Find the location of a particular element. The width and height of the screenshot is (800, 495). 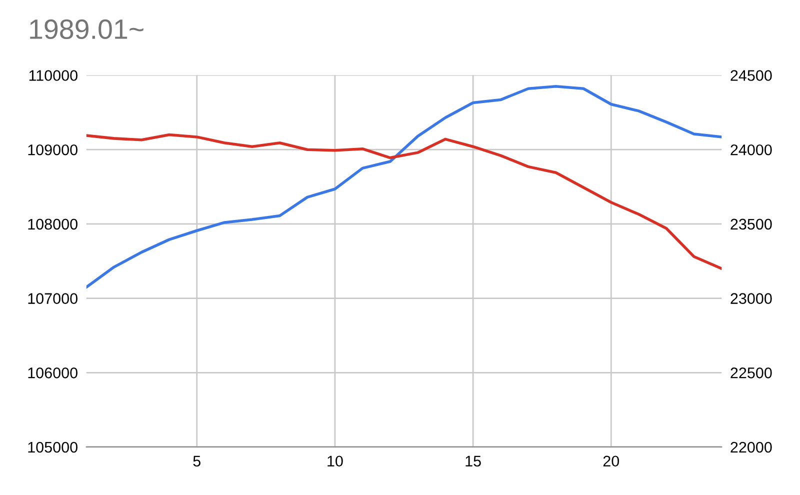

y-tick-label: 108000 is located at coordinates (53, 224).